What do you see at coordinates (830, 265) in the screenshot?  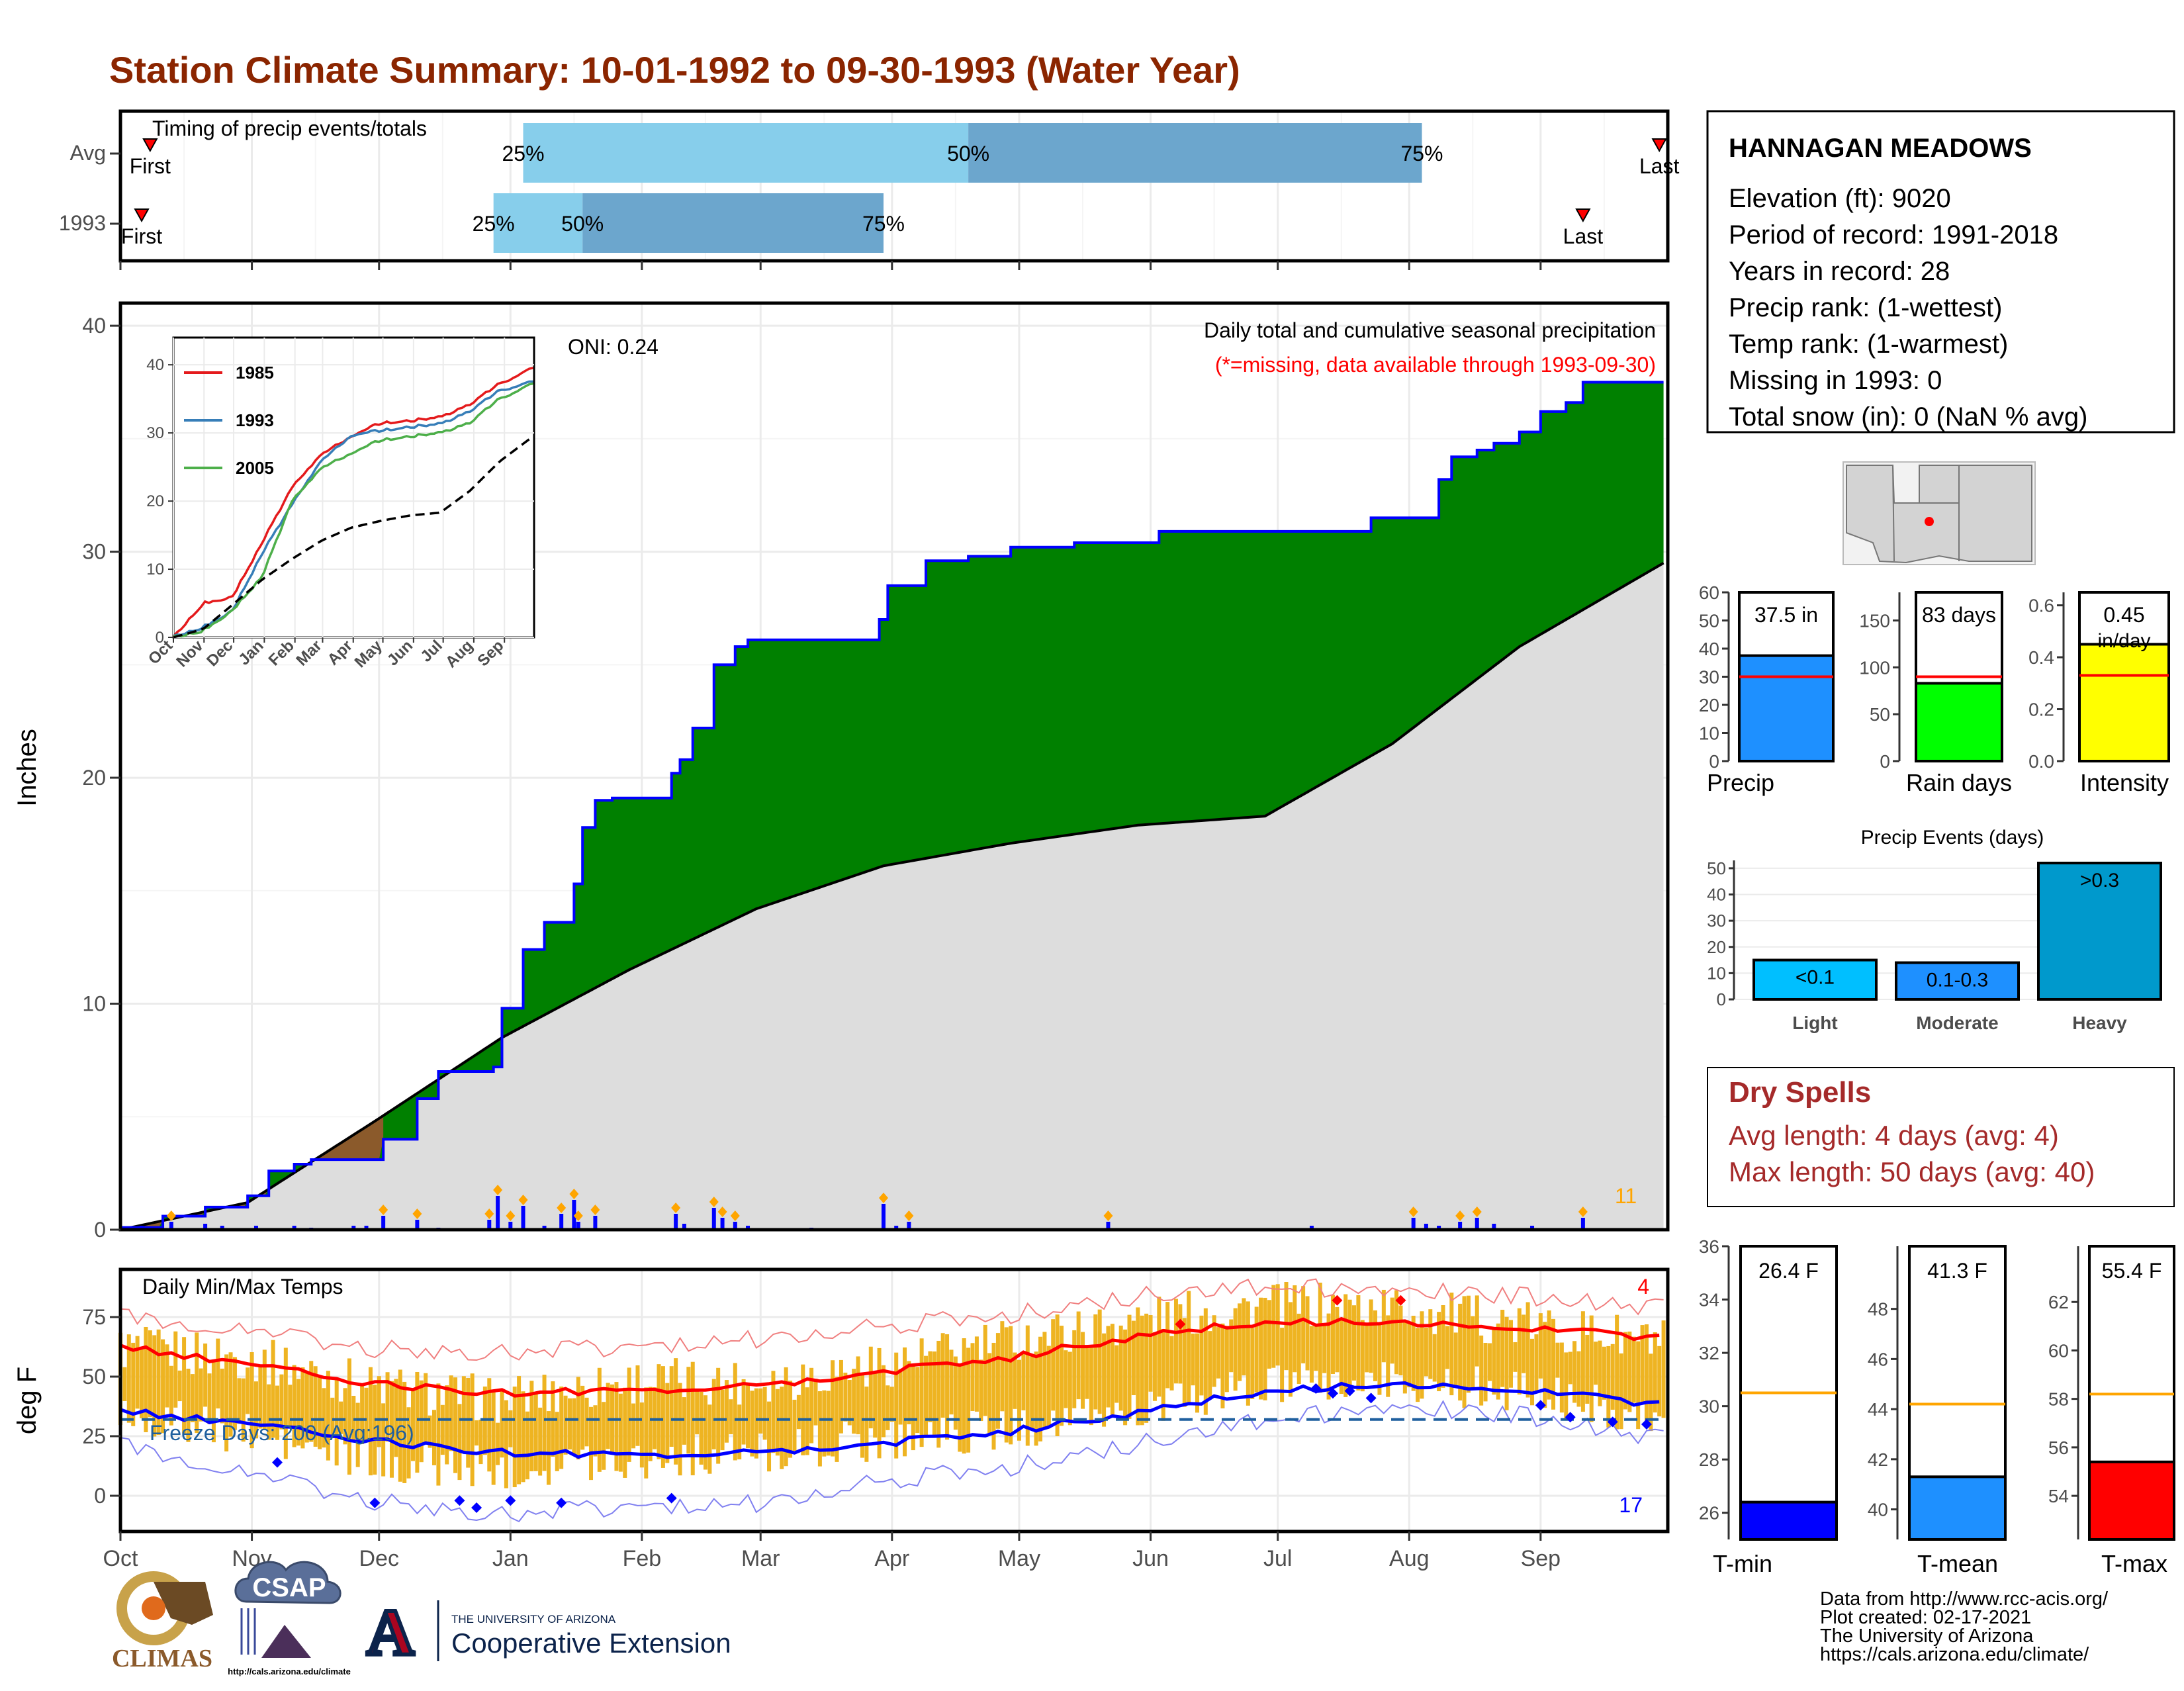 I see `timing-x-ticks` at bounding box center [830, 265].